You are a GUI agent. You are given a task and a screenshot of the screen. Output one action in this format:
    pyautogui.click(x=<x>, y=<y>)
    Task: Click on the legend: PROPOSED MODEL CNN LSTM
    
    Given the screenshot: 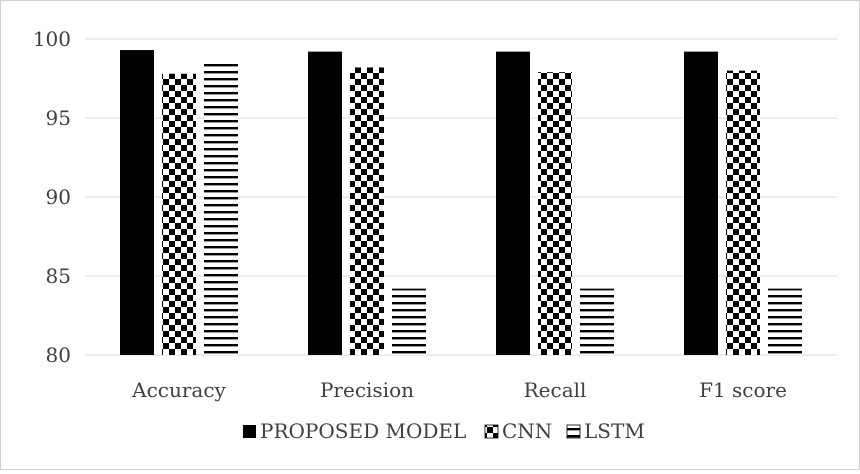 What is the action you would take?
    pyautogui.click(x=444, y=431)
    